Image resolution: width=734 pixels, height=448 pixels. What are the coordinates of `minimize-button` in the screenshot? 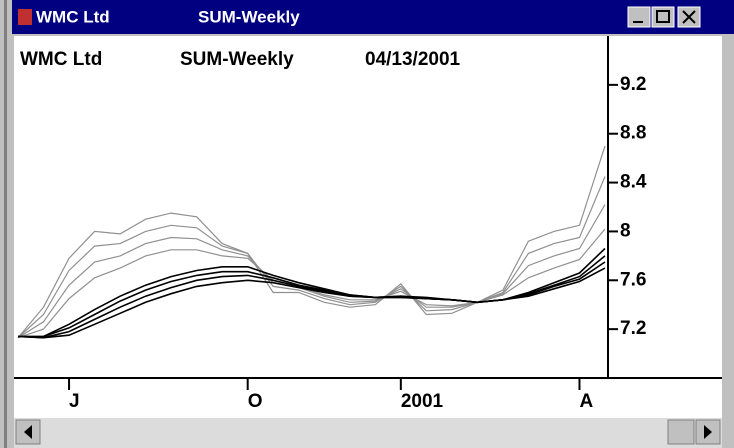 It's located at (639, 17).